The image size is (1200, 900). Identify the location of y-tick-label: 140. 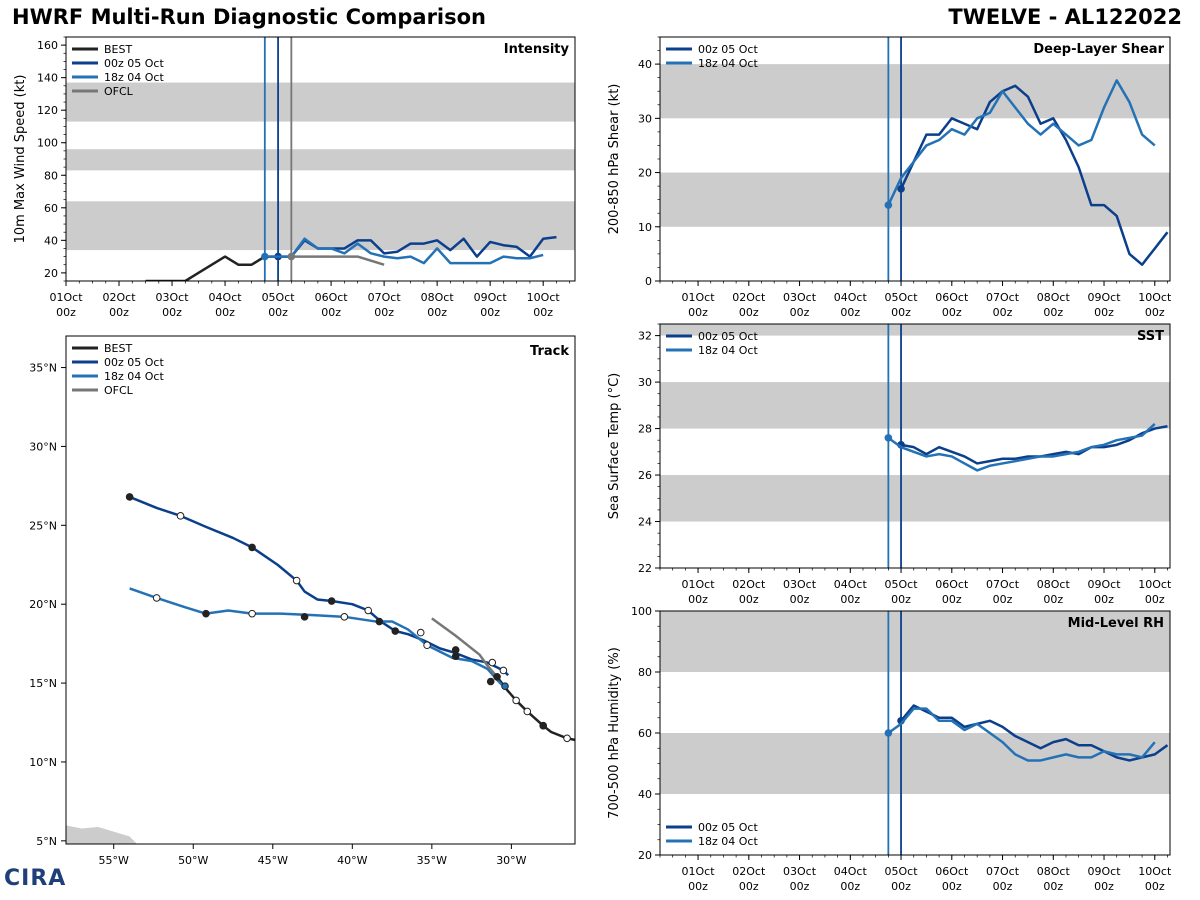
(47, 78).